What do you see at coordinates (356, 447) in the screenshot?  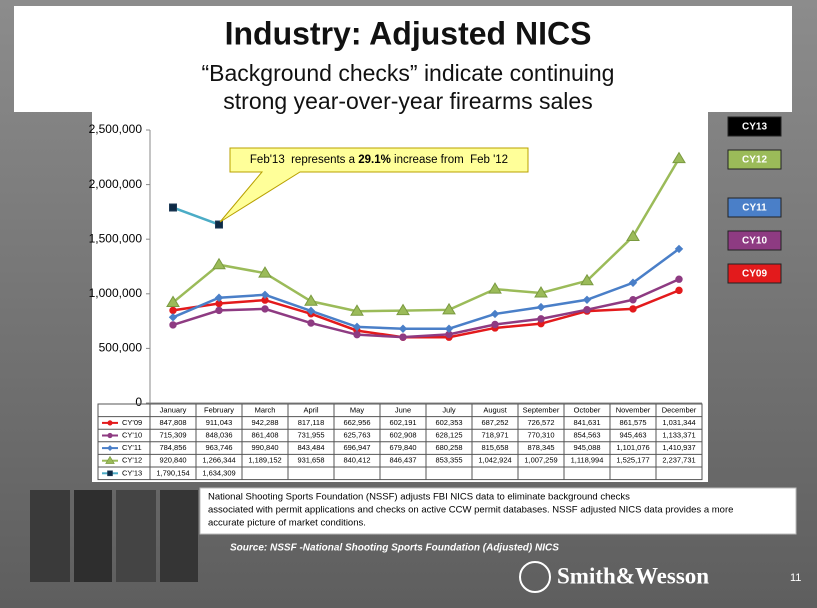 I see `table-cell: 696,947` at bounding box center [356, 447].